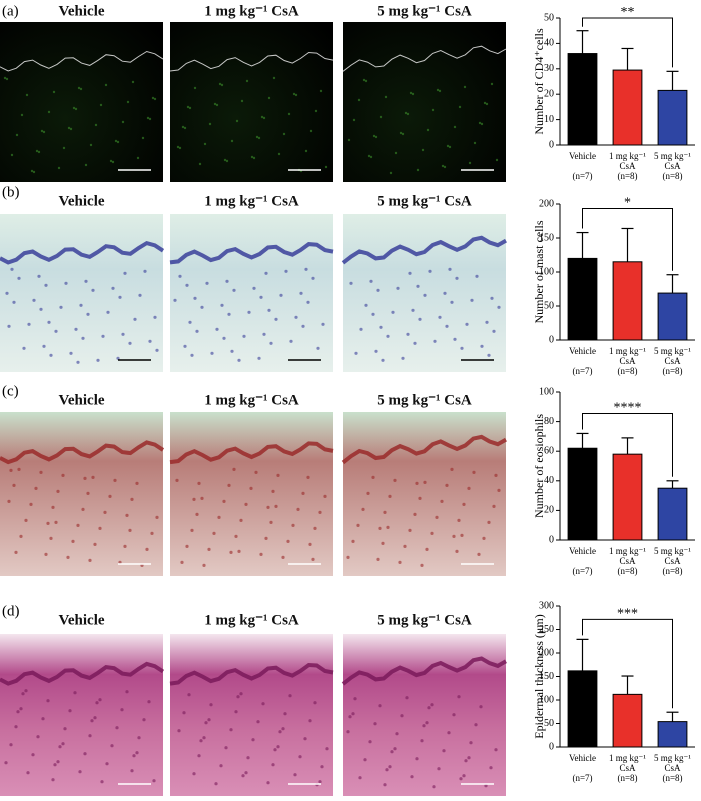  I want to click on x-tick-label: (n=8), so click(627, 371).